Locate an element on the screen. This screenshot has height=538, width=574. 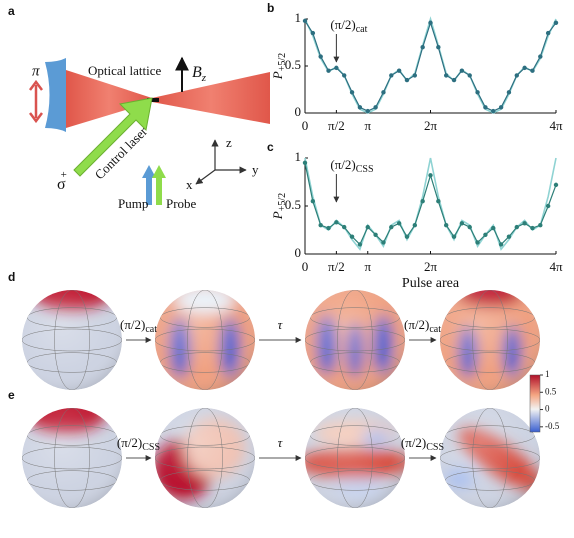
panel-label: b is located at coordinates (270, 8).